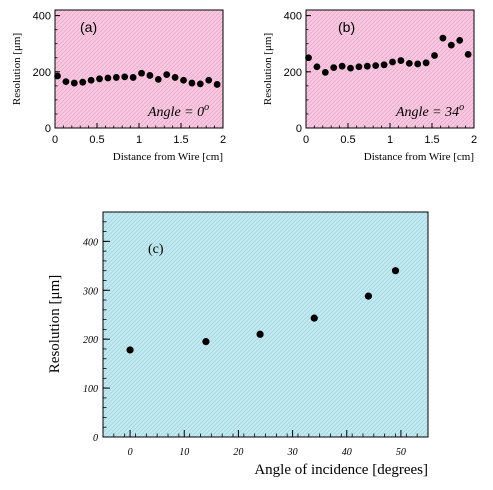 The image size is (493, 490). I want to click on x-axis-label-b: Distance from Wire [cm], so click(419, 157).